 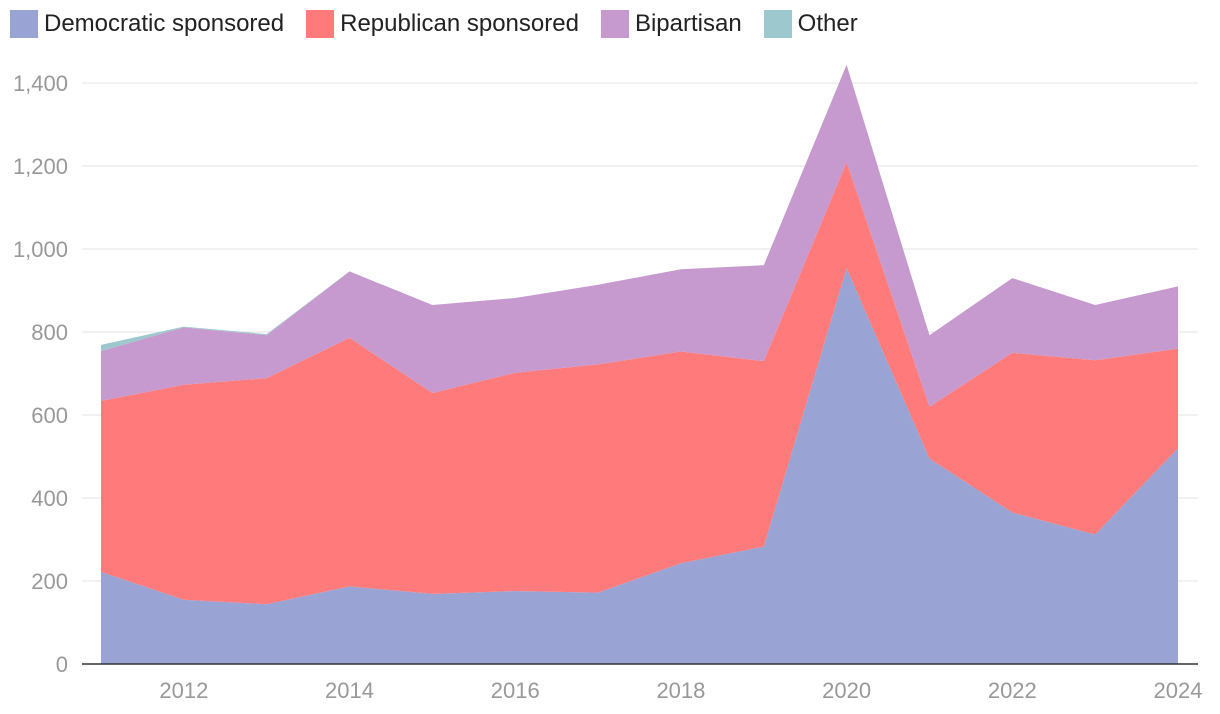 I want to click on y-tick-label-2: 400, so click(x=49, y=498).